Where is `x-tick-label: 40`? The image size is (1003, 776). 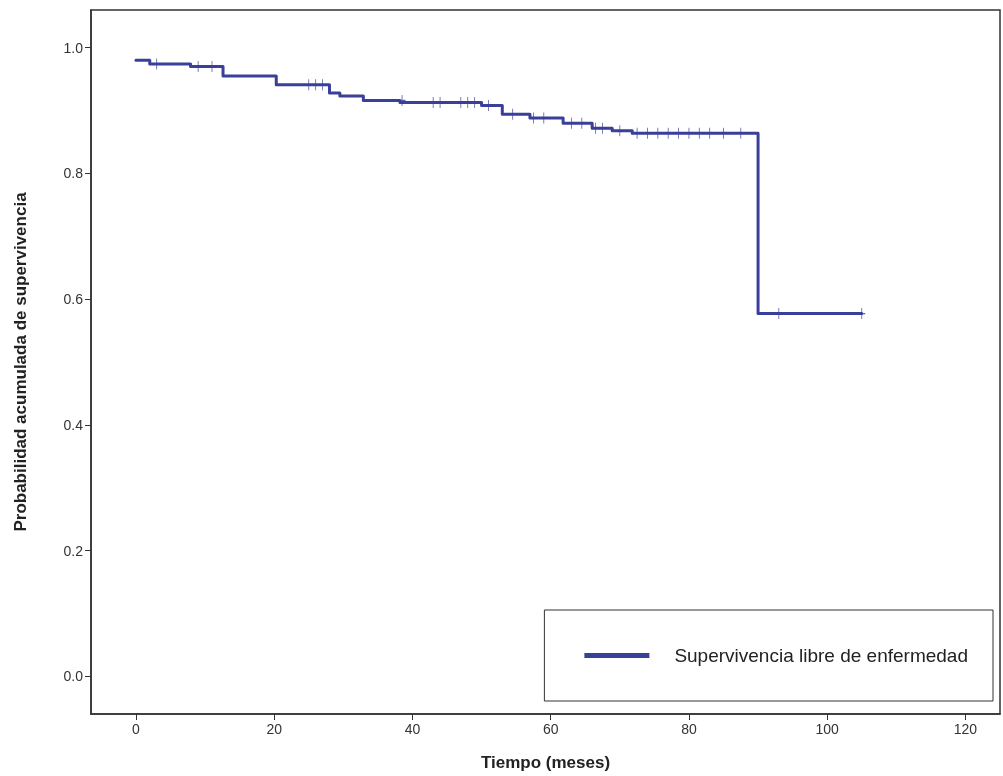
x-tick-label: 40 is located at coordinates (412, 729).